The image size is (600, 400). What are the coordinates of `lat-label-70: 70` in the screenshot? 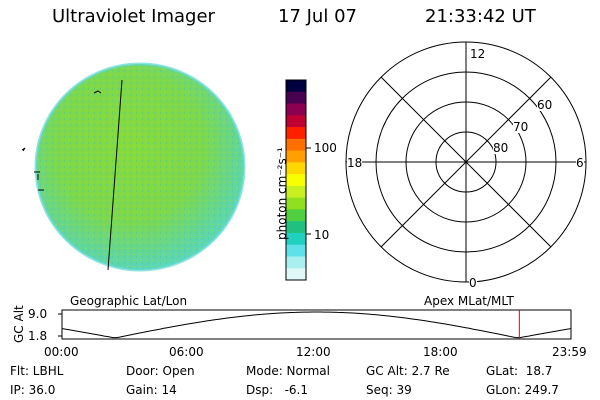 It's located at (521, 127).